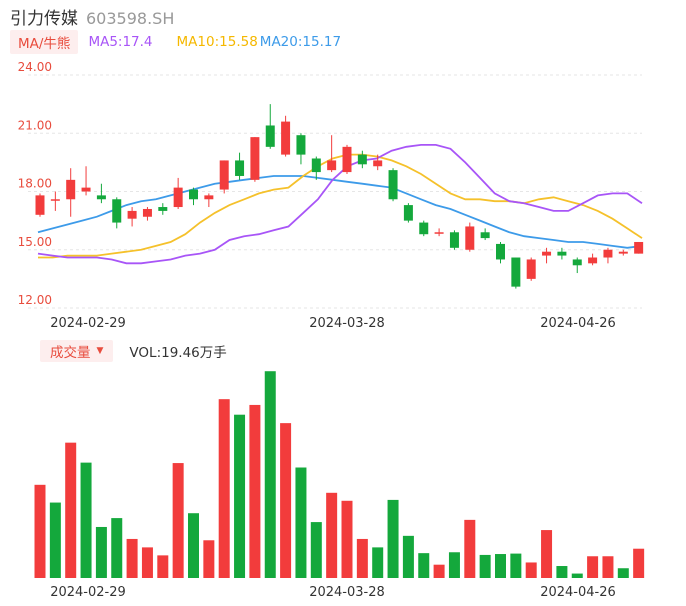 The width and height of the screenshot is (686, 606). Describe the element at coordinates (35, 242) in the screenshot. I see `y-tick-label: 15.00` at that location.